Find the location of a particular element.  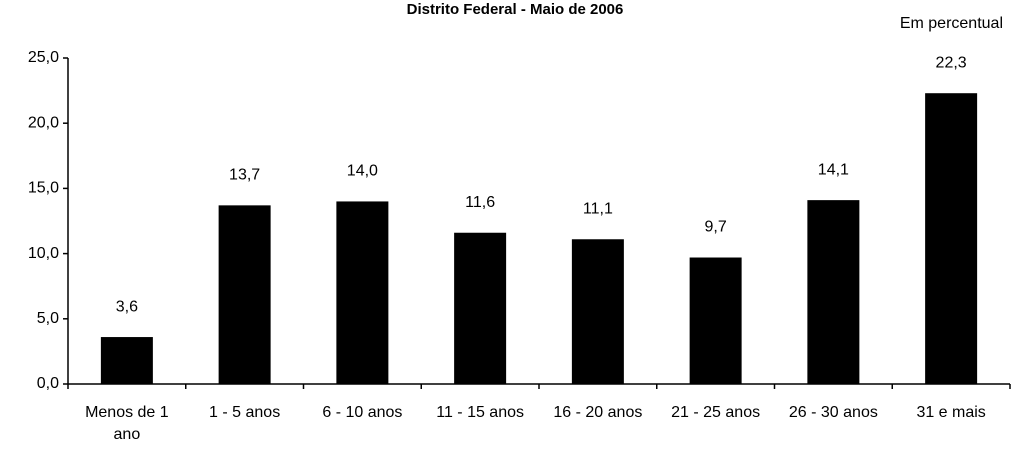

x-tick-label: 11 - 15 anos is located at coordinates (480, 412).